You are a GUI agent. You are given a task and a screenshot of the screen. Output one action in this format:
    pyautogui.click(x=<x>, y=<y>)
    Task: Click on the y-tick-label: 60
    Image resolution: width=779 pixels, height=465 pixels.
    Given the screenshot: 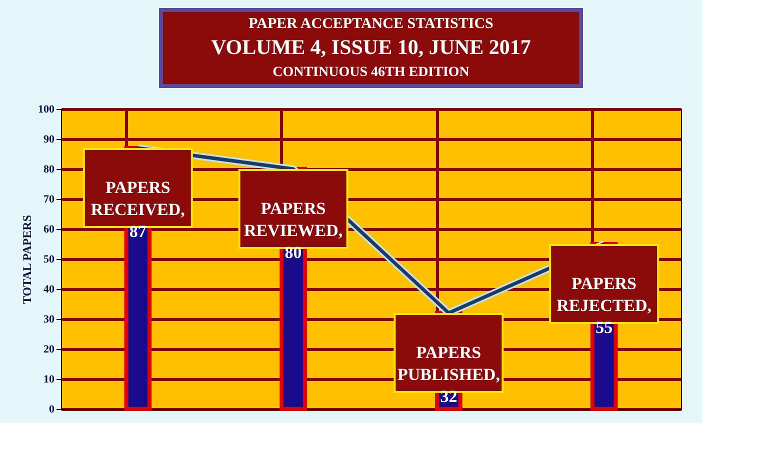 What is the action you would take?
    pyautogui.click(x=49, y=230)
    